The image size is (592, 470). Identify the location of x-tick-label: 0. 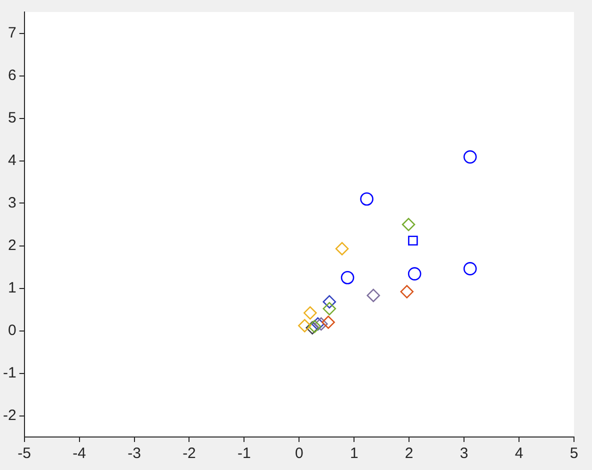
(299, 453).